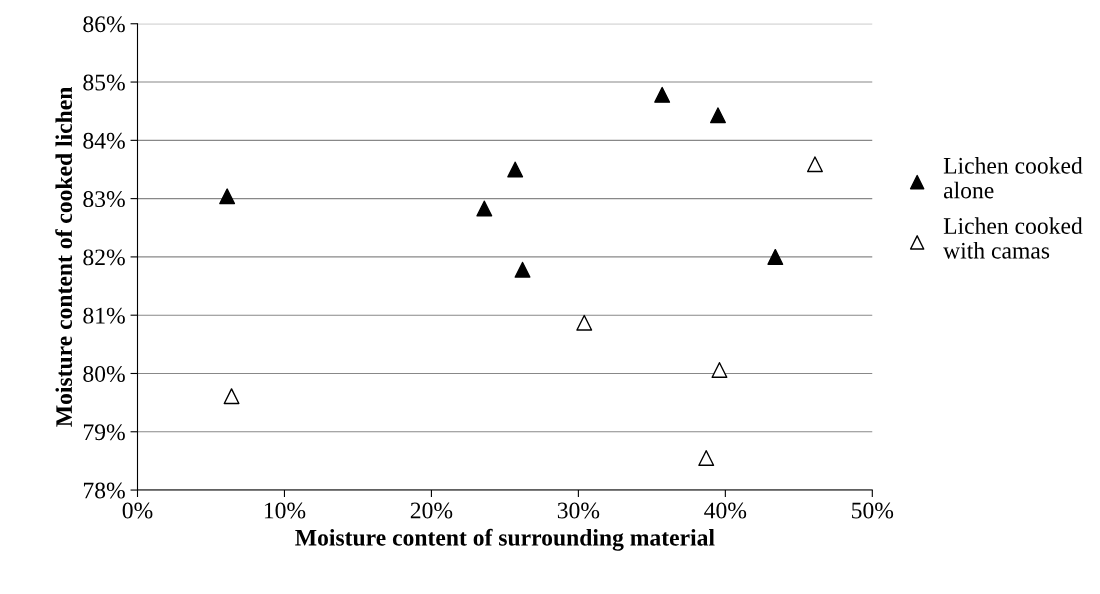 The height and width of the screenshot is (594, 1100). Describe the element at coordinates (1013, 178) in the screenshot. I see `legend-label: Lichen cooked alone` at that location.